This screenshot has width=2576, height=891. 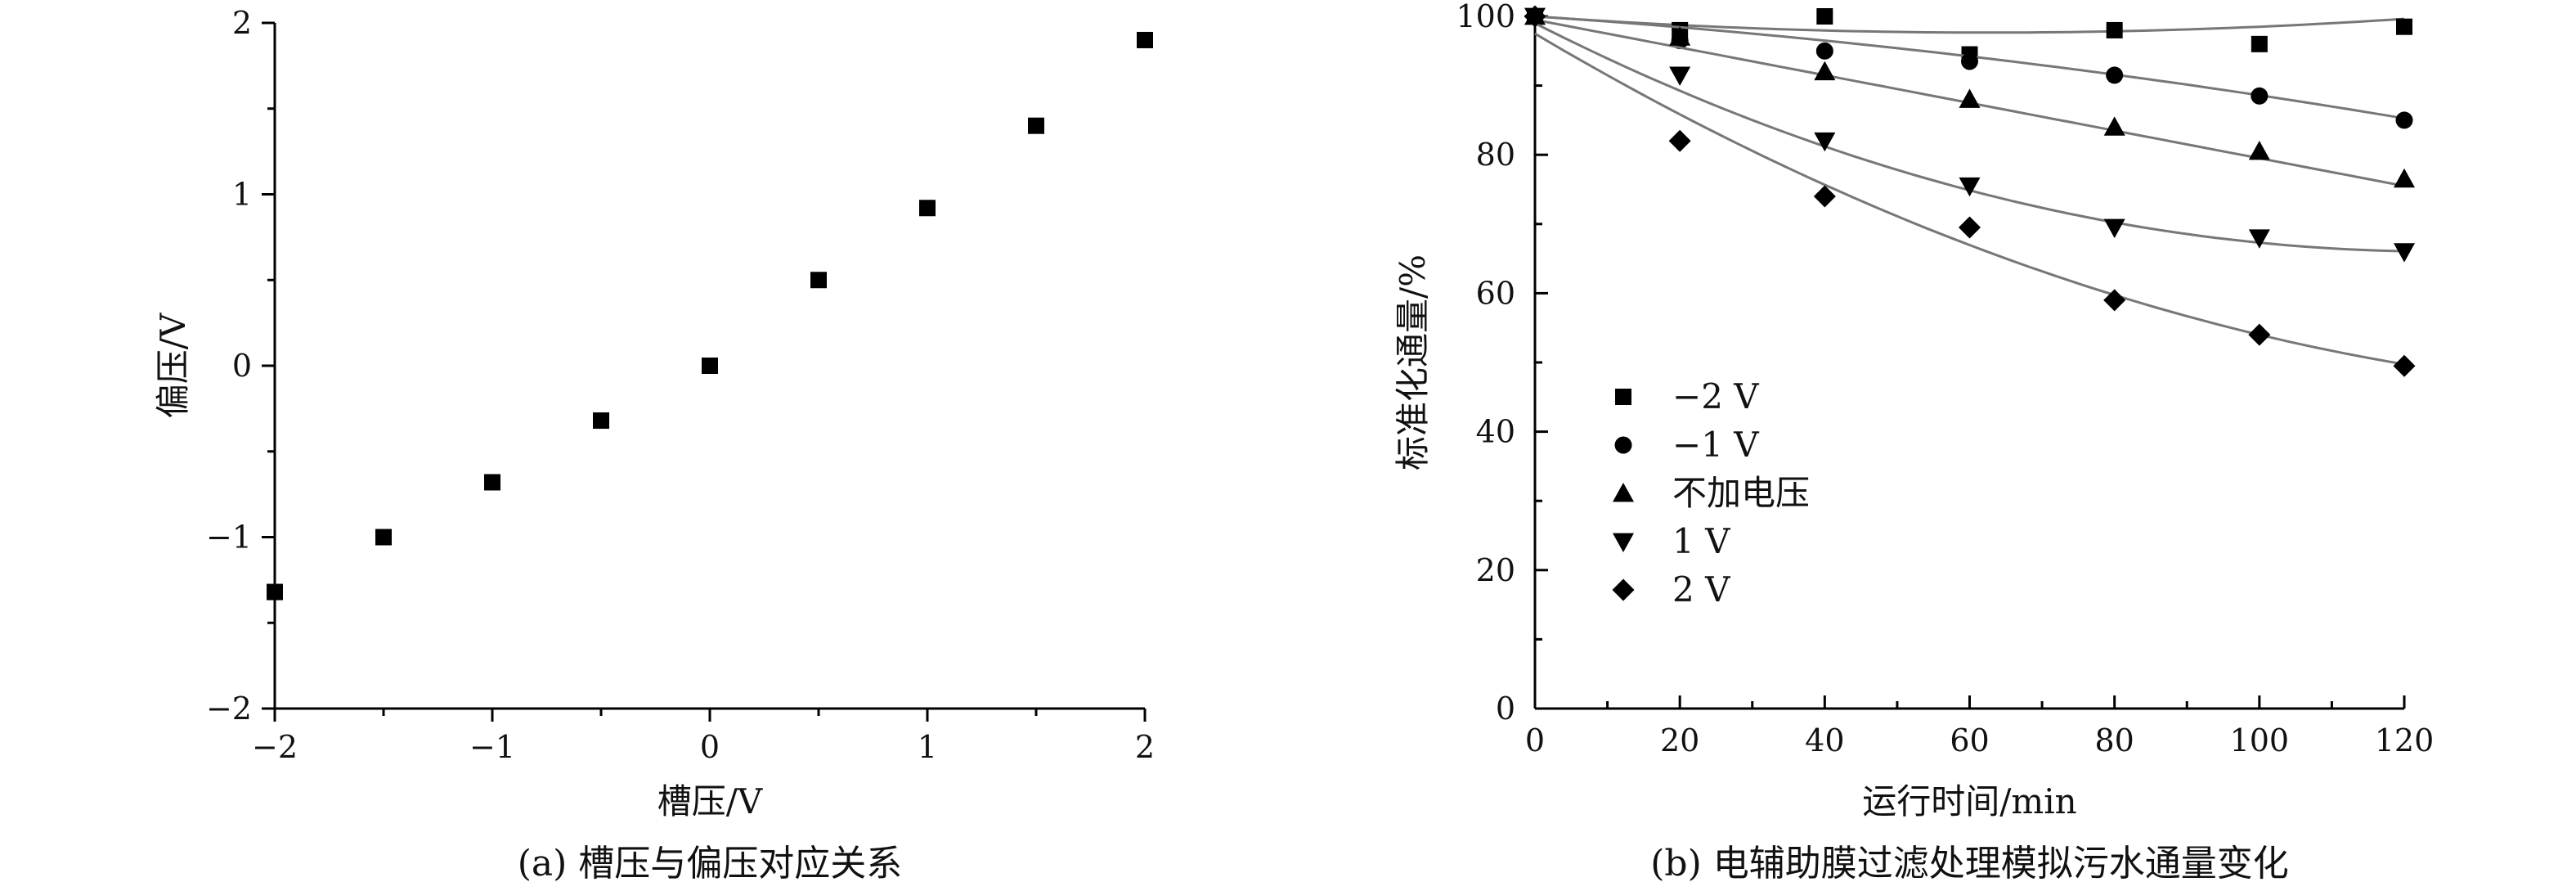 I want to click on x-tick-label: 1, so click(x=928, y=747).